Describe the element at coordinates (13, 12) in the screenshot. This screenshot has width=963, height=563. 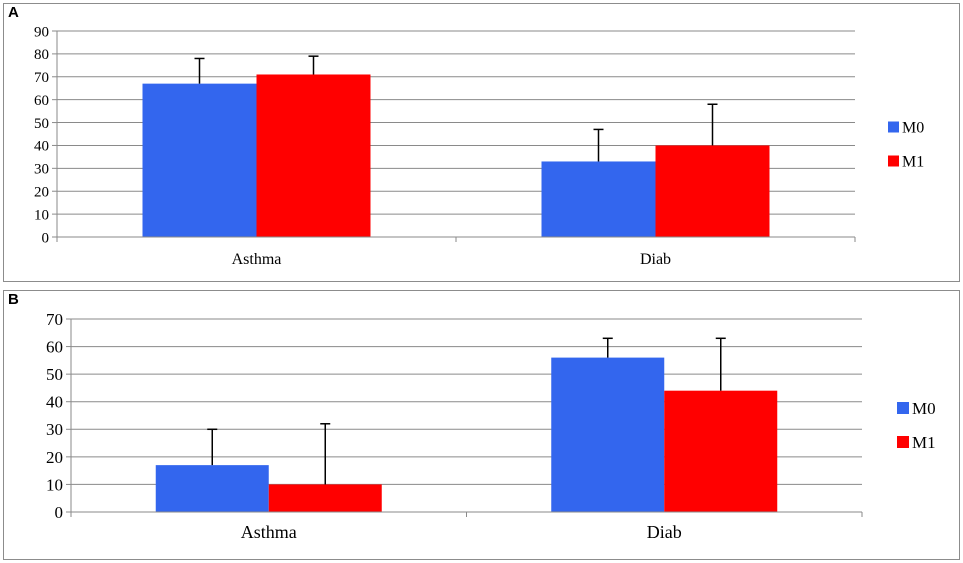
I see `panel-label-a: A` at that location.